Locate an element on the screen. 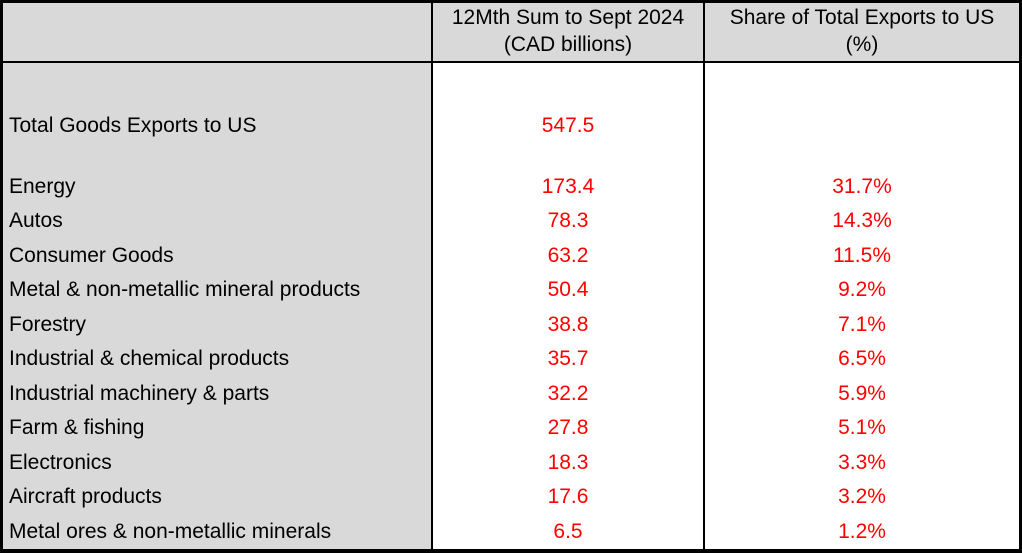 Image resolution: width=1022 pixels, height=553 pixels. value-cell: 547.5 is located at coordinates (569, 126).